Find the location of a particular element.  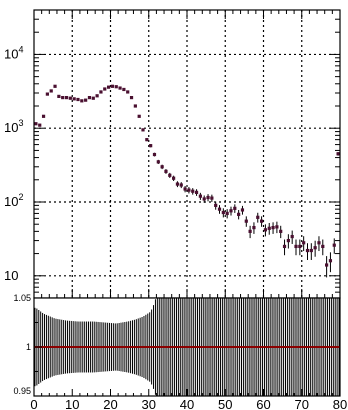

main-ytick-label: 10 is located at coordinates (11, 275).